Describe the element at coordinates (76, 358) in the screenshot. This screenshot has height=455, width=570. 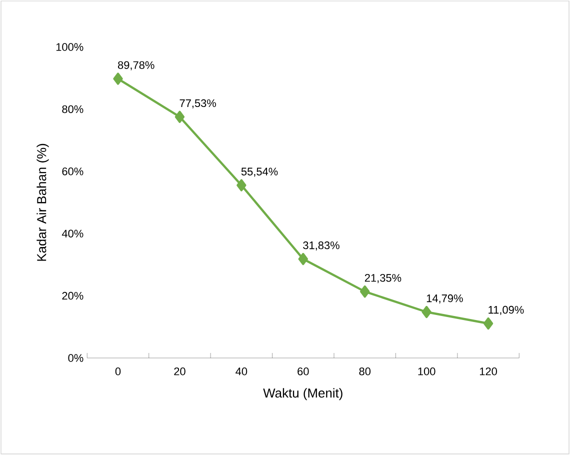
I see `y-tick-label: 0%` at that location.